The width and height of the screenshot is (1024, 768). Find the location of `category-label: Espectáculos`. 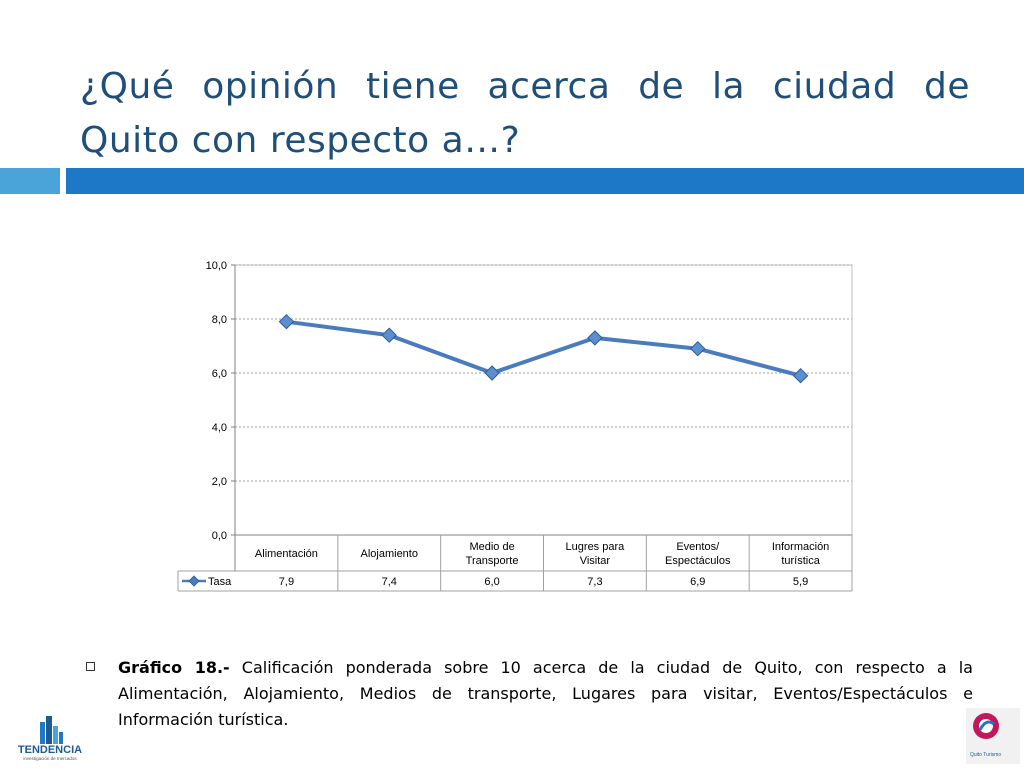

category-label: Espectáculos is located at coordinates (698, 561).